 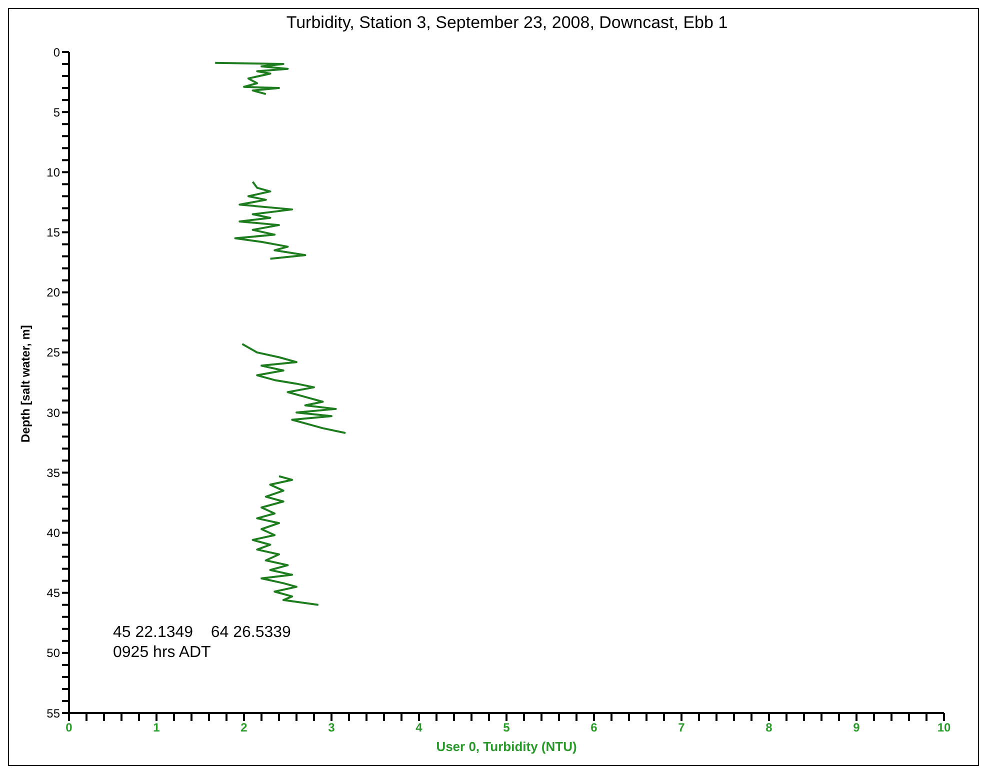 I want to click on y-tick-label: 10, so click(x=53, y=172).